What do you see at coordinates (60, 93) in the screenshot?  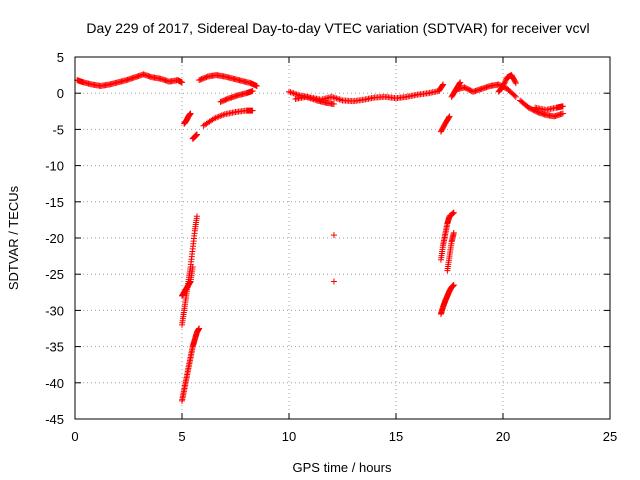 I see `y-tick-label: 0` at bounding box center [60, 93].